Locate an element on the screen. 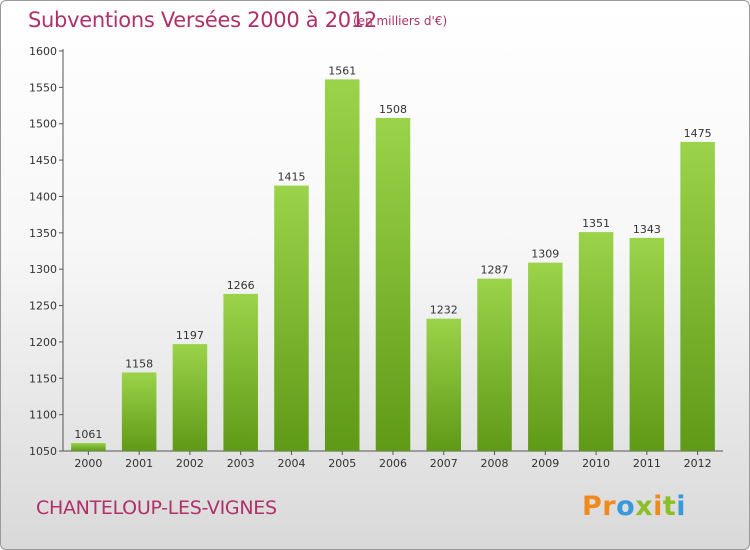  bar-2008 is located at coordinates (494, 364).